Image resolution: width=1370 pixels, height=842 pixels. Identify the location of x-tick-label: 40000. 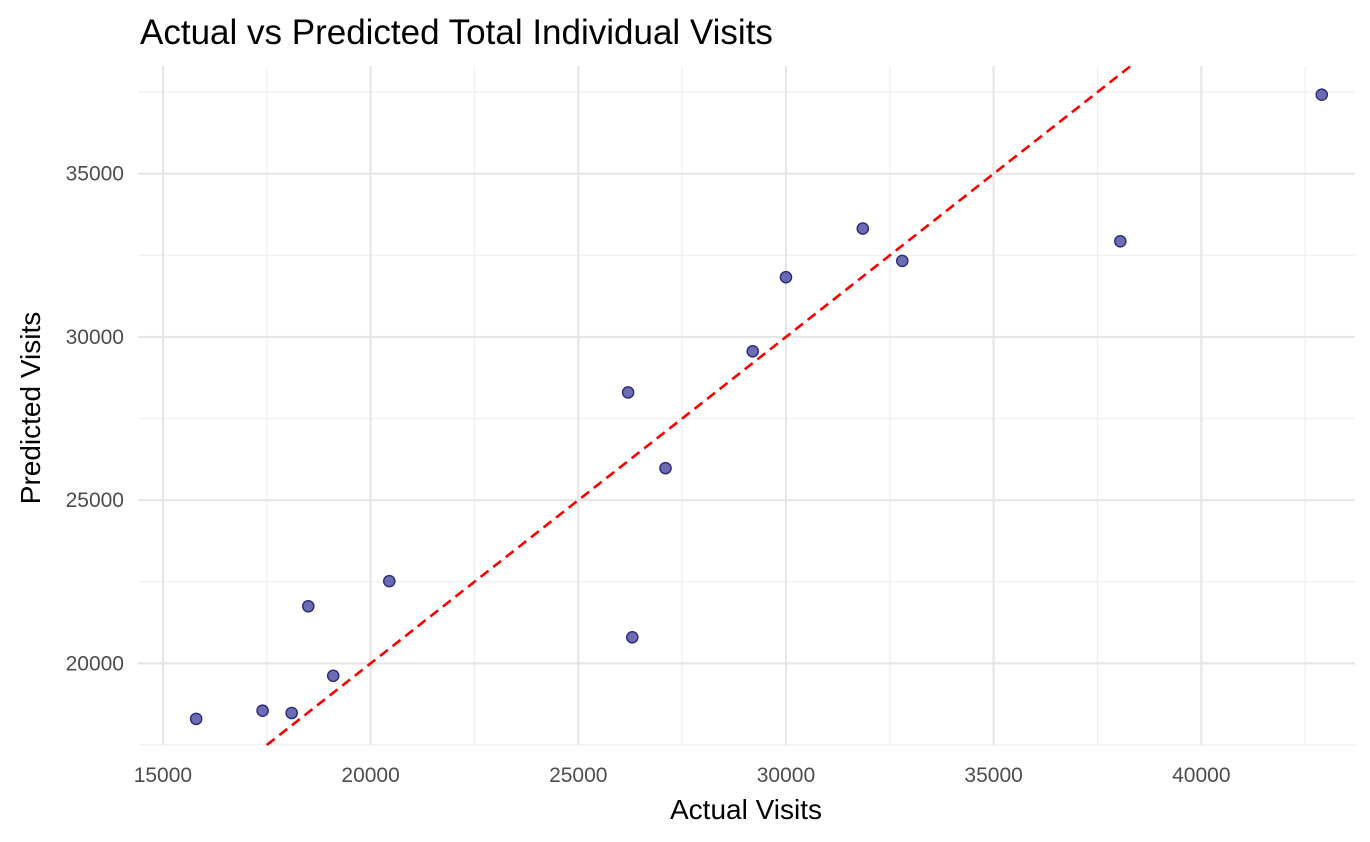
(1201, 775).